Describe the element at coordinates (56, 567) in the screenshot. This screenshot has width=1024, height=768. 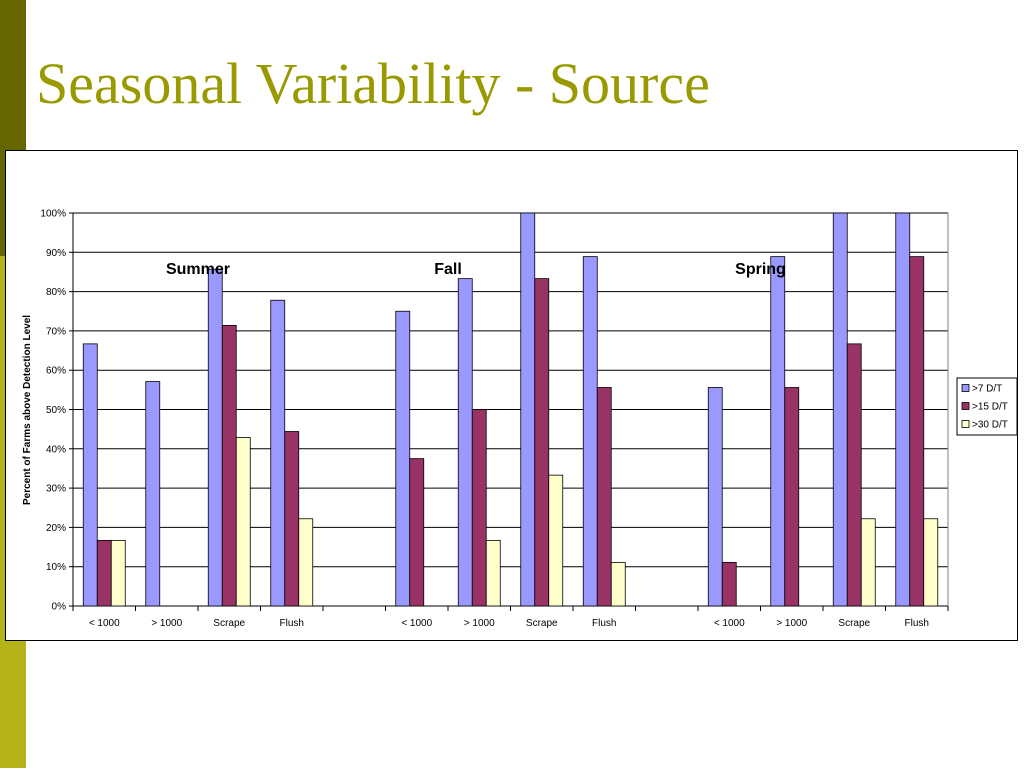
I see `y-tick-label: 10%` at that location.